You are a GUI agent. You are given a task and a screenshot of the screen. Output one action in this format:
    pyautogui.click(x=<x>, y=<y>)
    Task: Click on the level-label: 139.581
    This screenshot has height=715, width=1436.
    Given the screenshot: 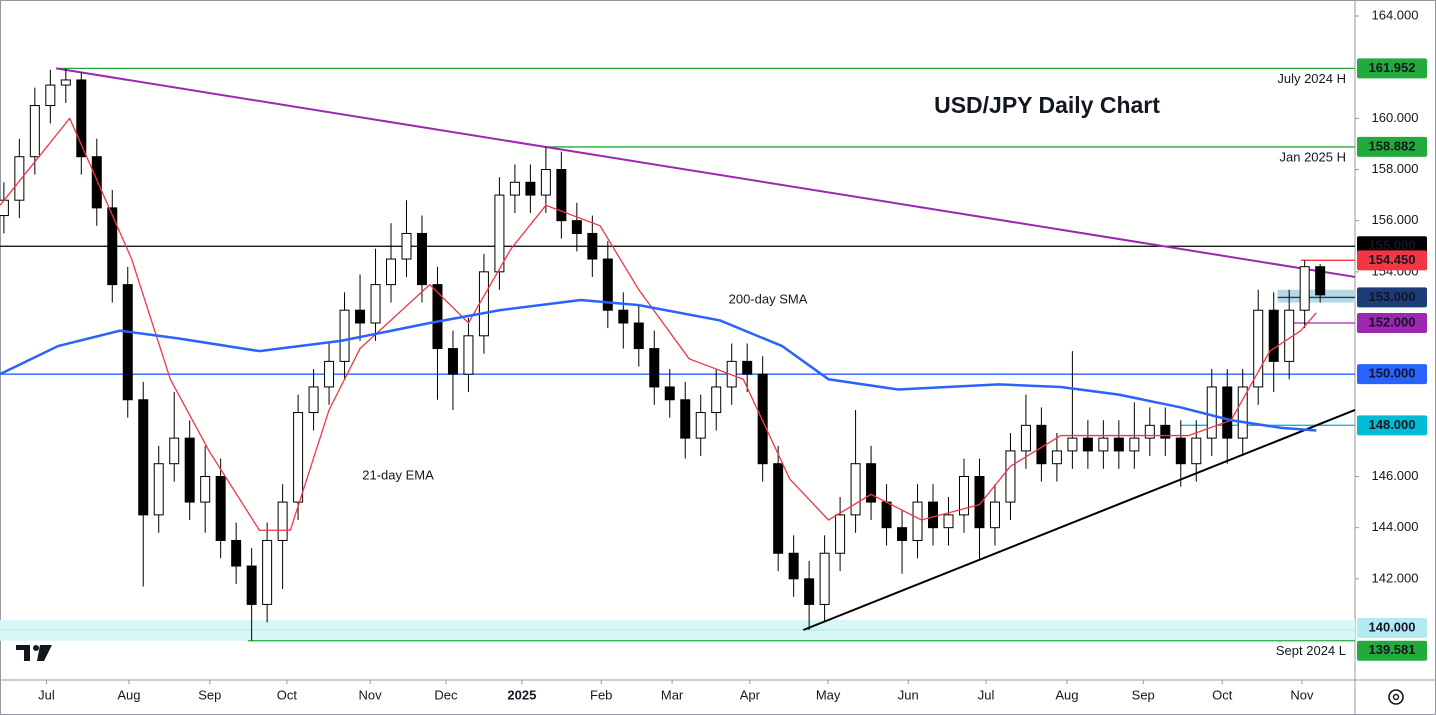 What is the action you would take?
    pyautogui.click(x=1392, y=649)
    